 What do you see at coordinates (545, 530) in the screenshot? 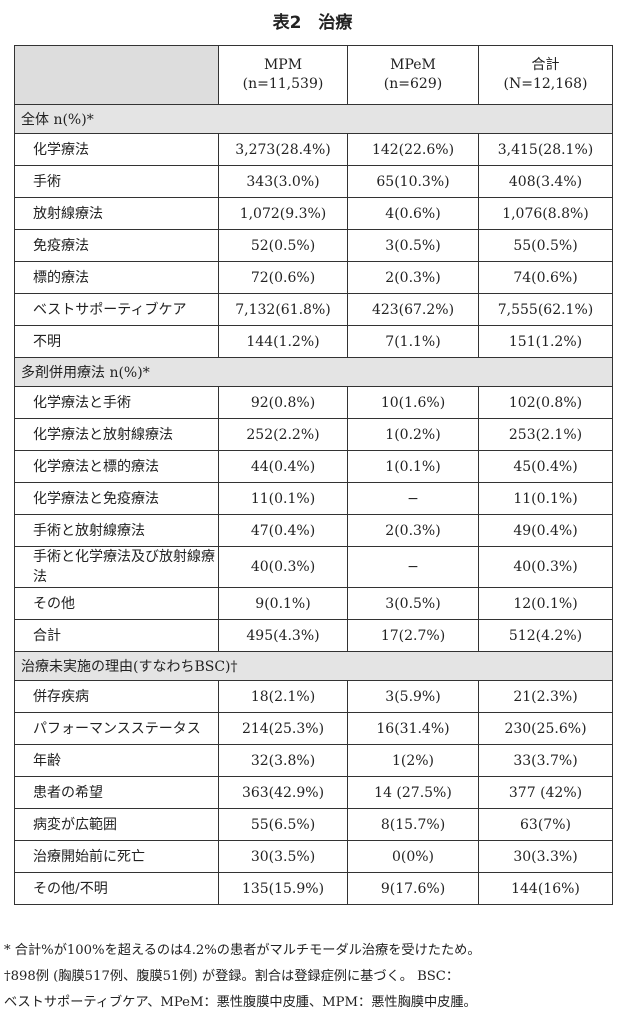
I see `cell: 49(0.4%)` at bounding box center [545, 530].